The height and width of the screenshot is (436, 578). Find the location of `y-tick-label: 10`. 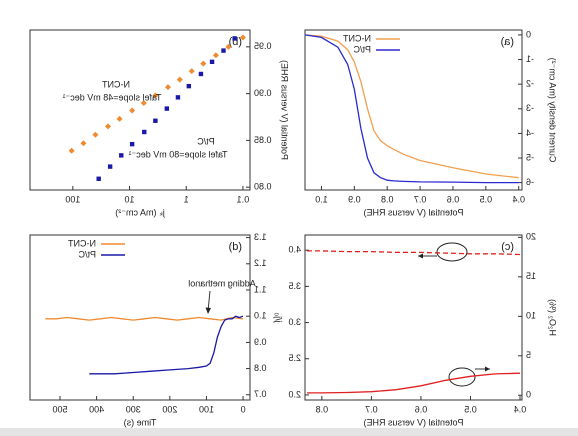

y-tick-label: 10 is located at coordinates (531, 316).